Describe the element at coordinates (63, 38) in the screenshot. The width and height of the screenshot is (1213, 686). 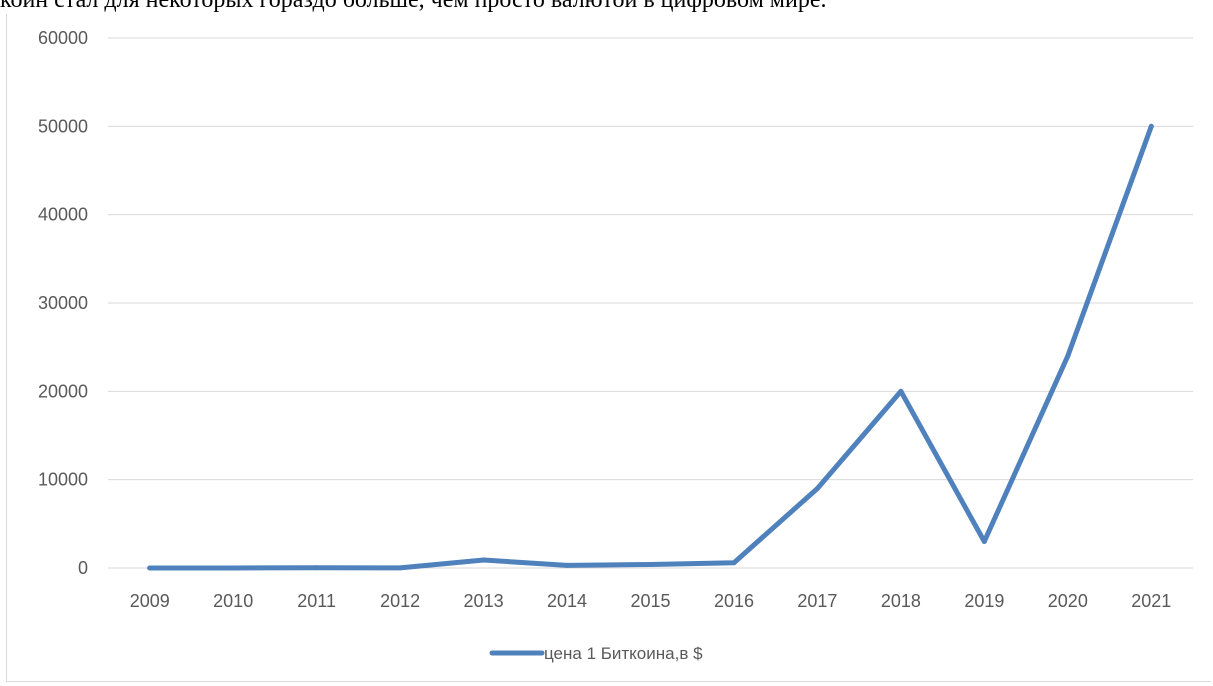
I see `y-tick-label: 60000` at that location.